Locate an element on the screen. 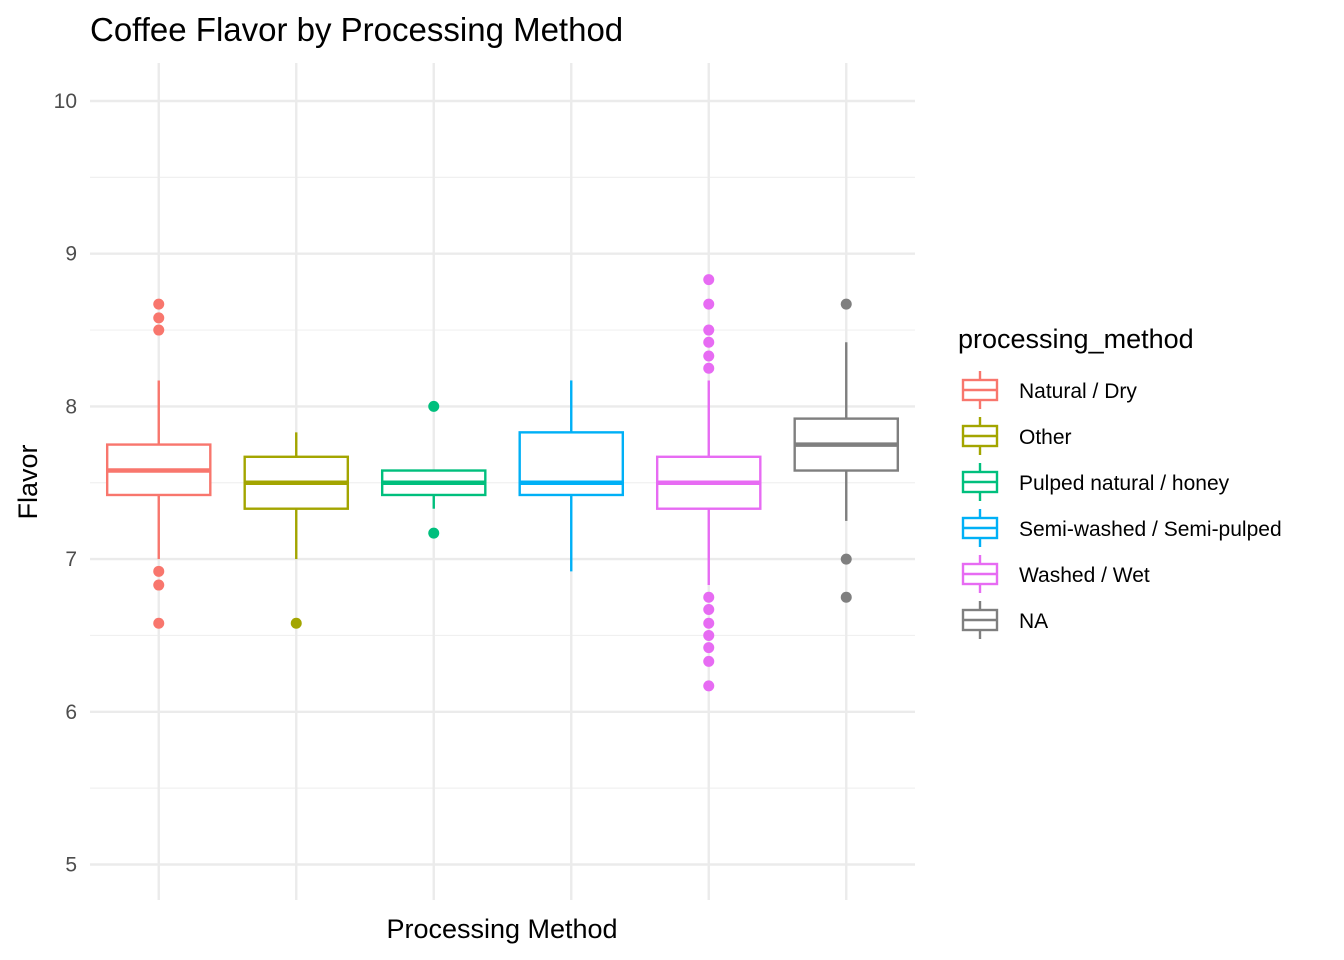 This screenshot has height=960, width=1344. box is located at coordinates (571, 464).